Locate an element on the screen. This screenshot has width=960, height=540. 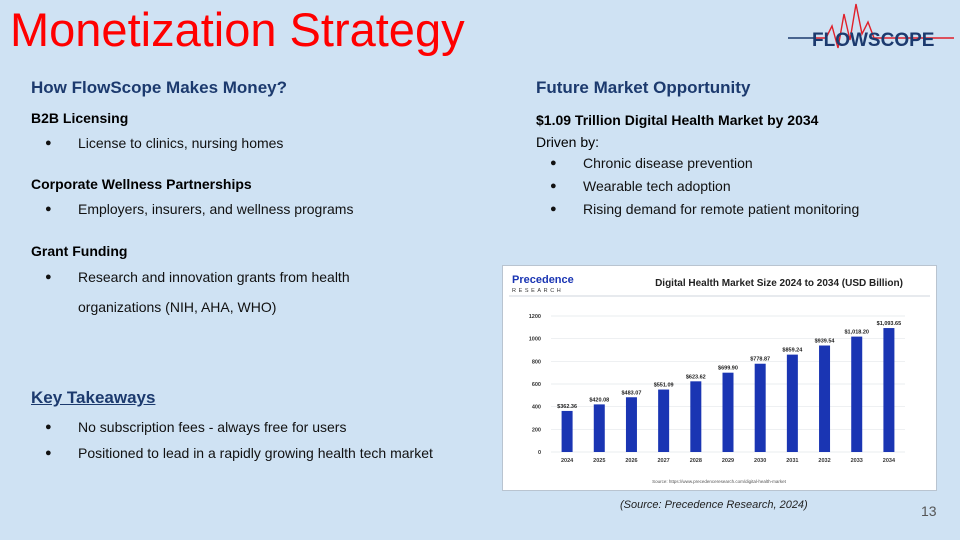
list-item: Chronic disease prevention is located at coordinates (736, 163).